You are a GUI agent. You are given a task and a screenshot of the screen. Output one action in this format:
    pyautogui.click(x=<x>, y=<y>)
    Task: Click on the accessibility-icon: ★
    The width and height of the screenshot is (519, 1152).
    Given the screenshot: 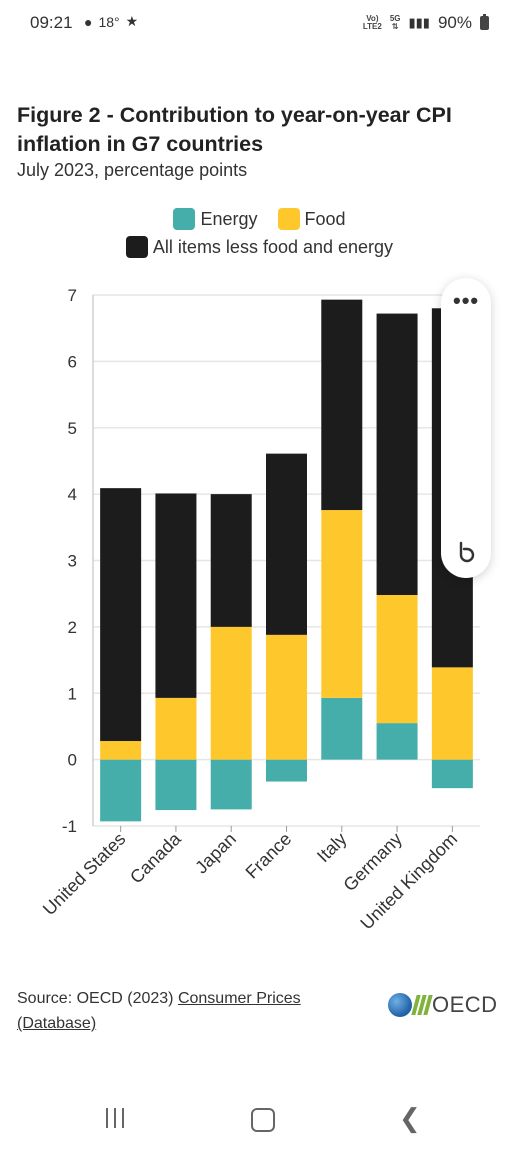 What is the action you would take?
    pyautogui.click(x=132, y=21)
    